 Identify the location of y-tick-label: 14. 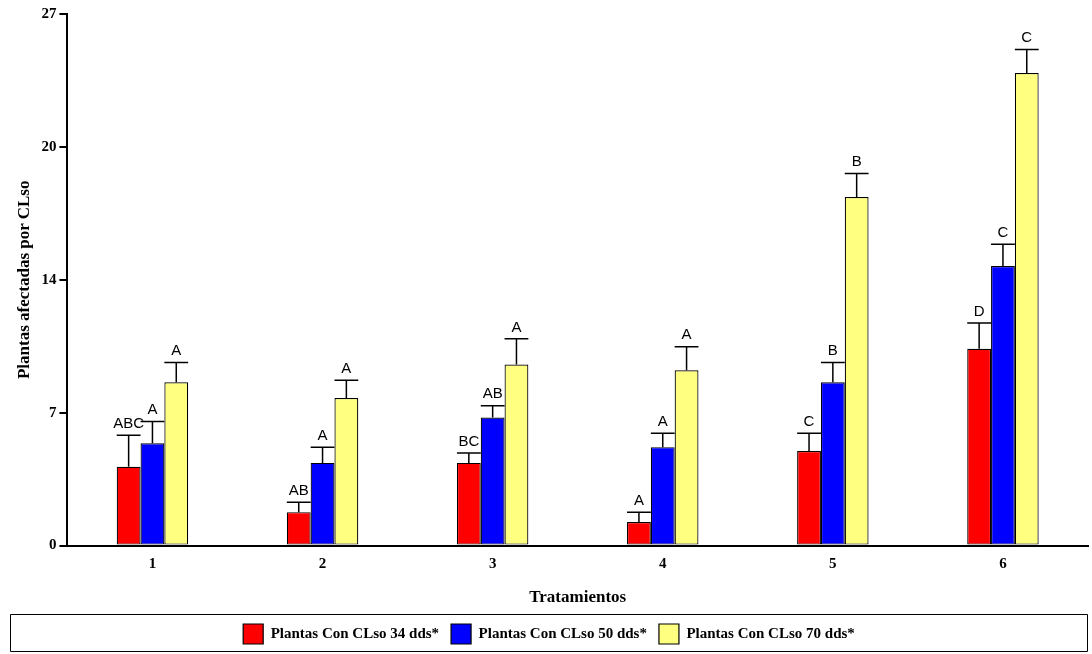
(49, 278).